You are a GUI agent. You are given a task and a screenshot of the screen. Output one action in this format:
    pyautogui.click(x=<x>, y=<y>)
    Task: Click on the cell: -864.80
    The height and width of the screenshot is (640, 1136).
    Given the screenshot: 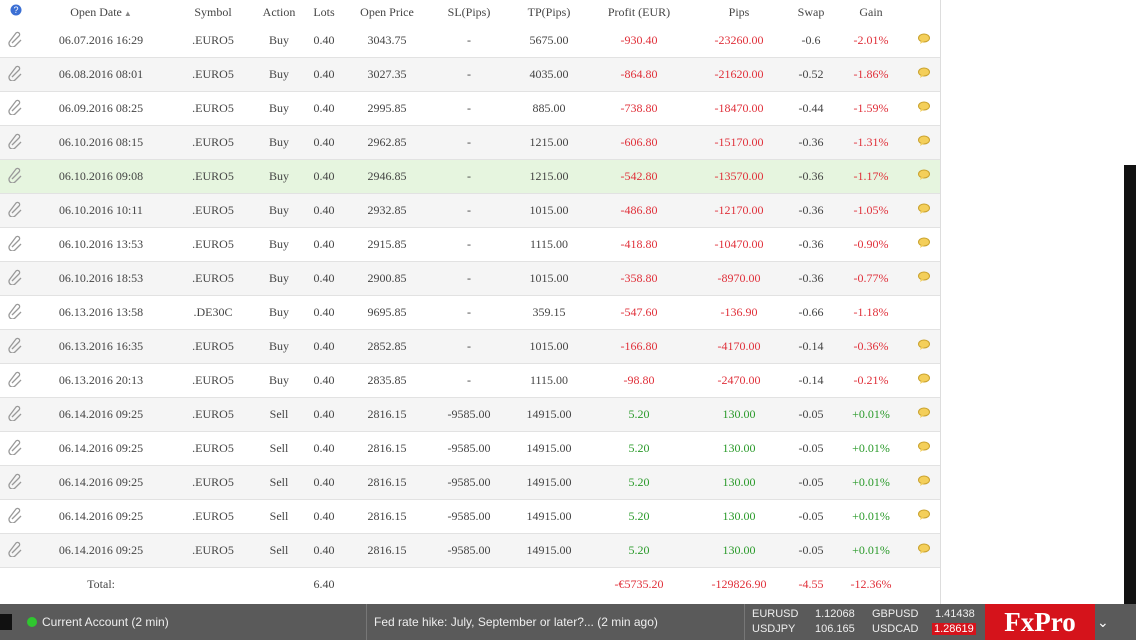 What is the action you would take?
    pyautogui.click(x=639, y=74)
    